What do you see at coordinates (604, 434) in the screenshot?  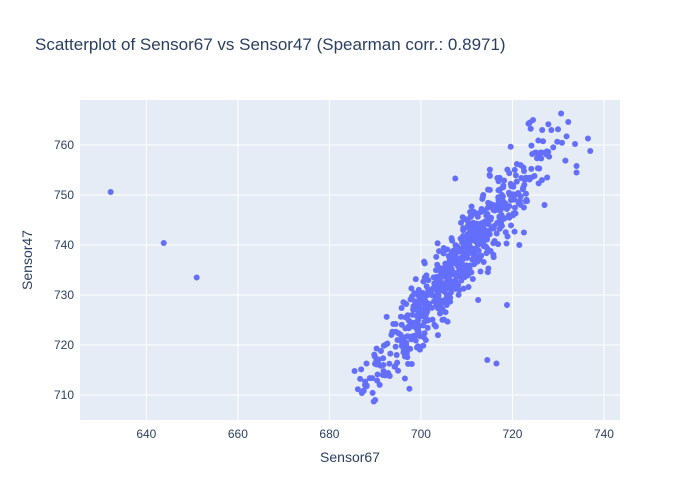 I see `x-tick-label: 740` at bounding box center [604, 434].